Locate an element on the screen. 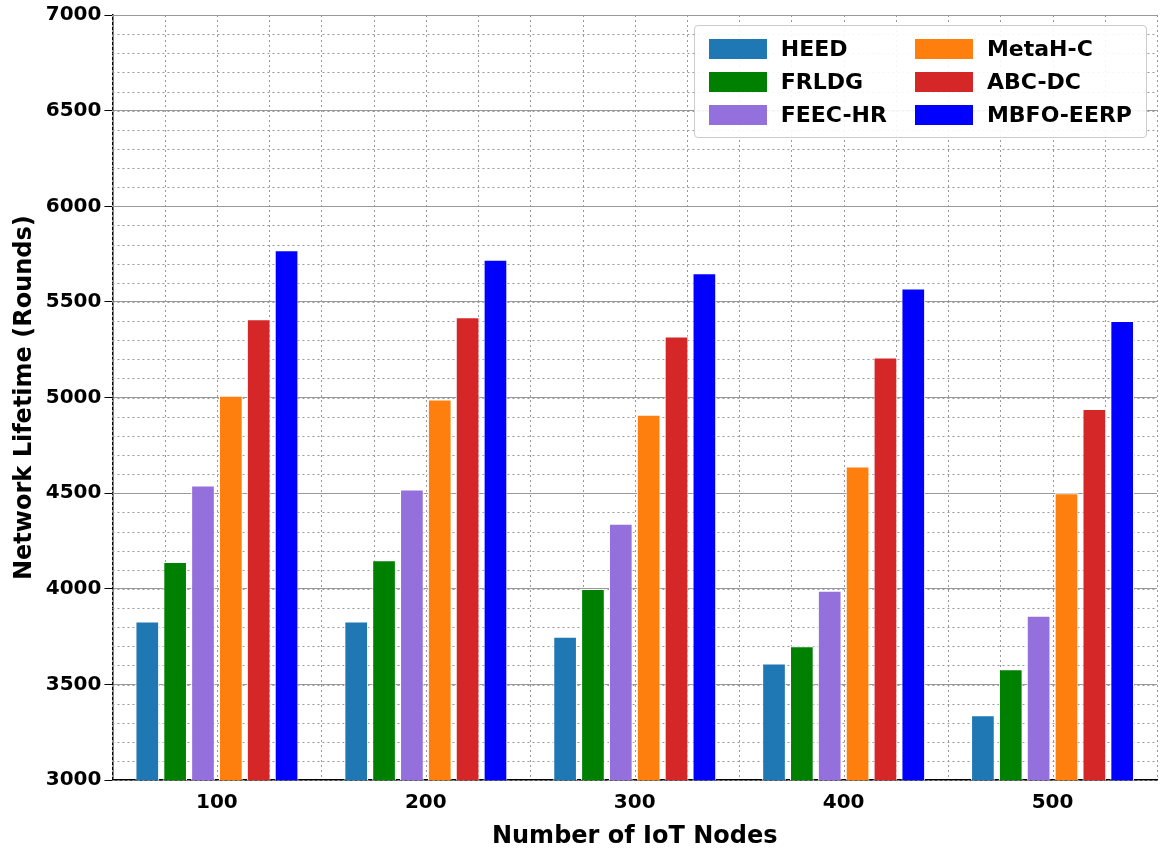 The image size is (1161, 855). y-tick-label: 7000 is located at coordinates (73, 13).